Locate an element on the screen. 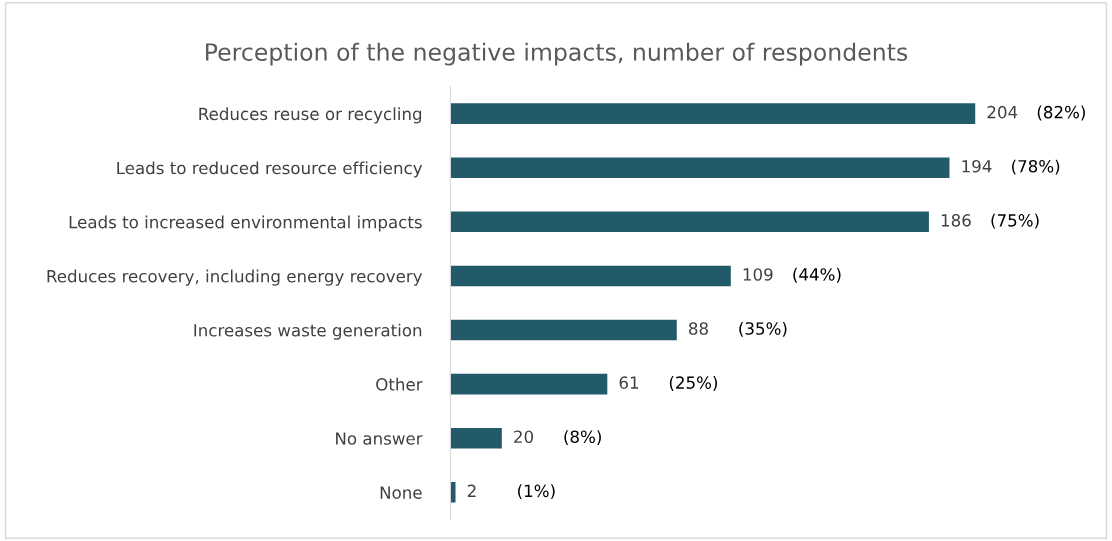 The width and height of the screenshot is (1112, 541). data-label: 204 is located at coordinates (1002, 112).